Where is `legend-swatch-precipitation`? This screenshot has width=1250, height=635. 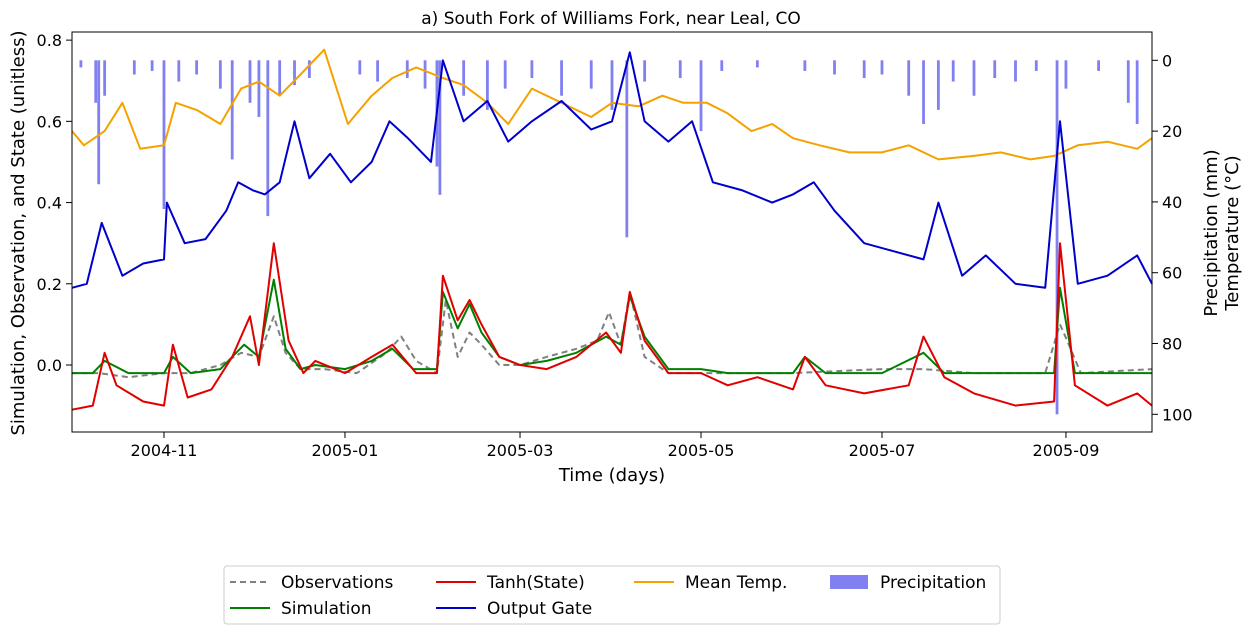 legend-swatch-precipitation is located at coordinates (849, 582).